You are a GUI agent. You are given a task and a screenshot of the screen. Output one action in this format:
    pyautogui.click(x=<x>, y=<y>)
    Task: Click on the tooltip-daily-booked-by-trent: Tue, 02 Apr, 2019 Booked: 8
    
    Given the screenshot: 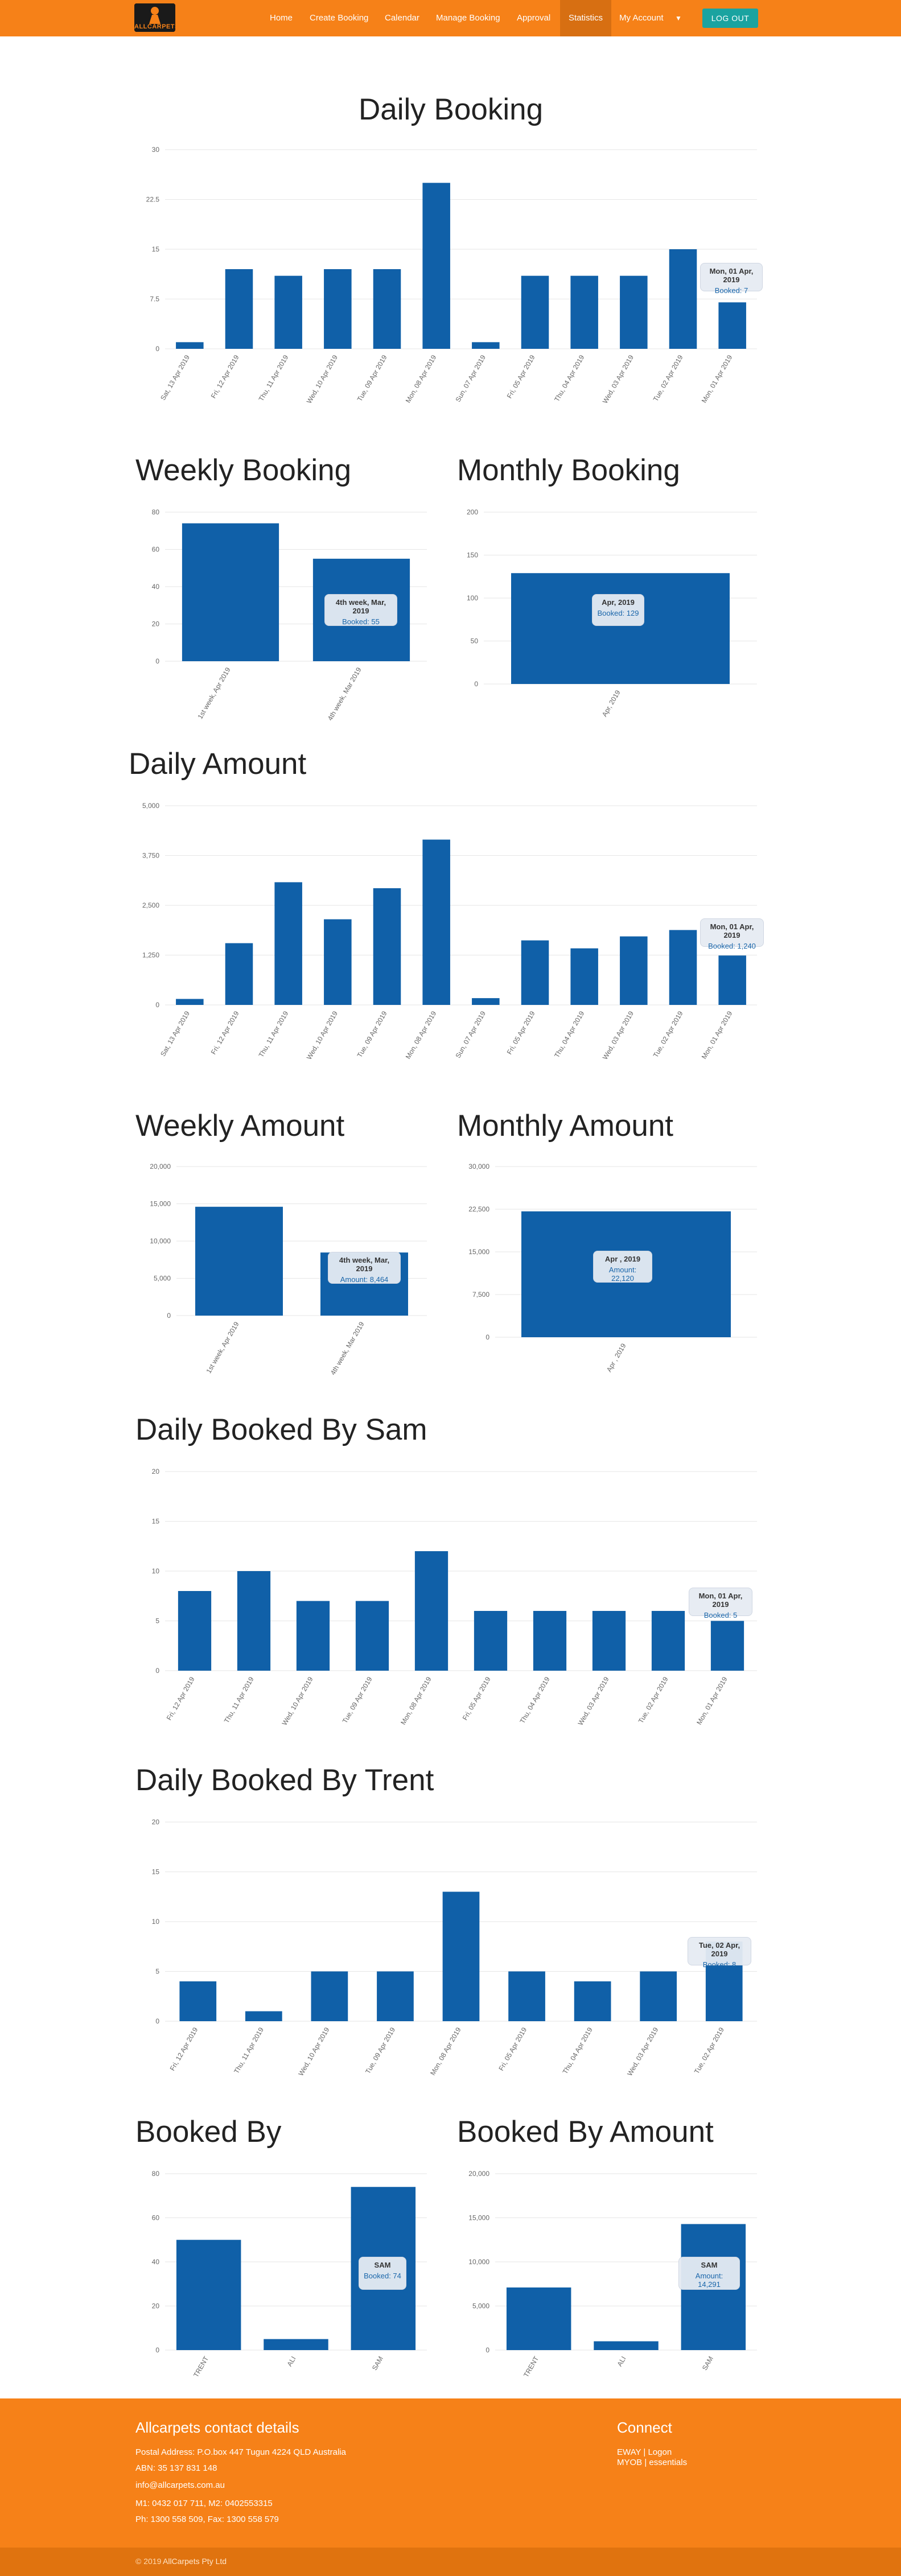 What is the action you would take?
    pyautogui.click(x=719, y=1953)
    